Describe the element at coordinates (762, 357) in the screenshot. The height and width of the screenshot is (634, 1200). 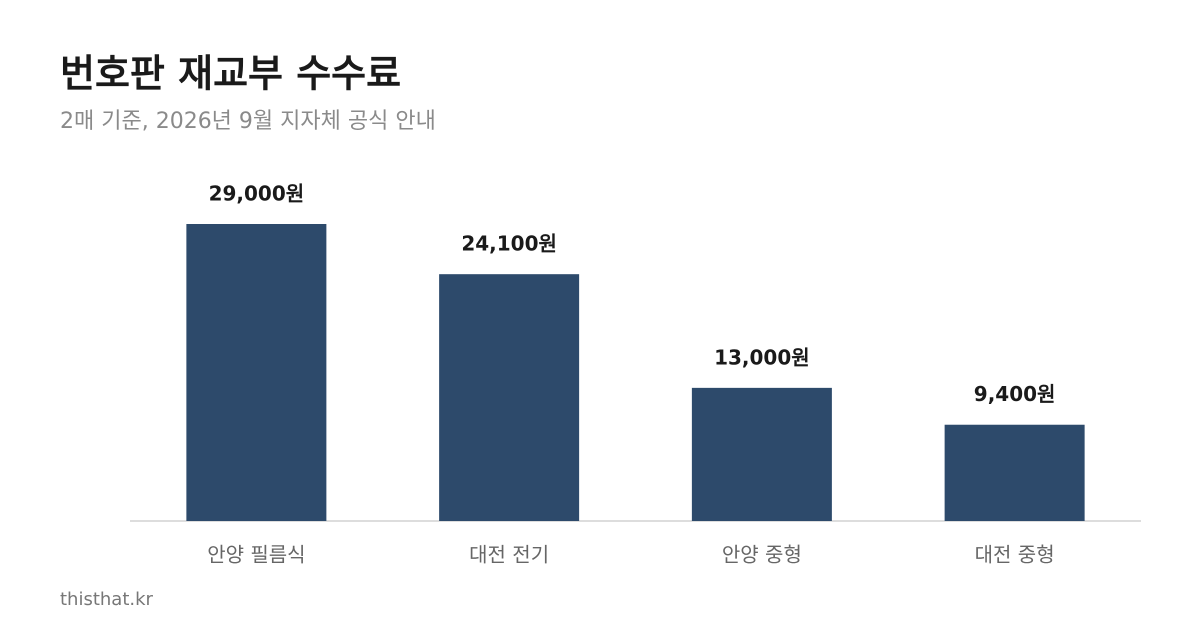
I see `value-label: 13,000원` at that location.